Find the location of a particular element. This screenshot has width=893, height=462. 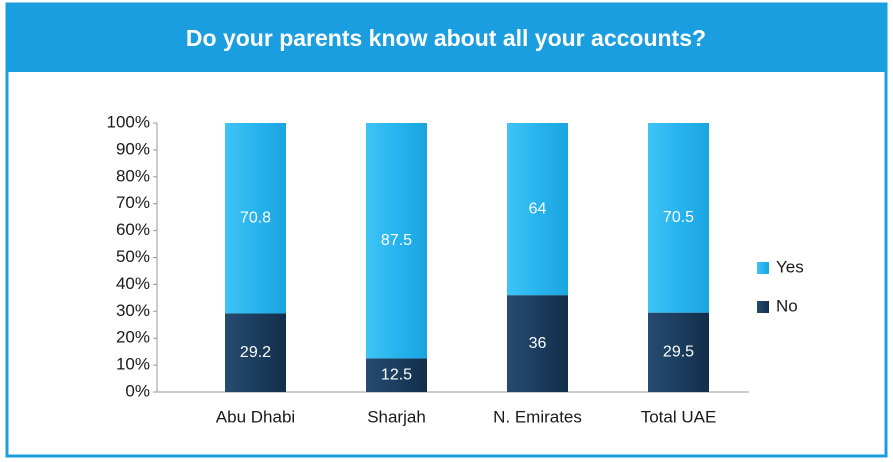

y-tick-label: 10% is located at coordinates (133, 364).